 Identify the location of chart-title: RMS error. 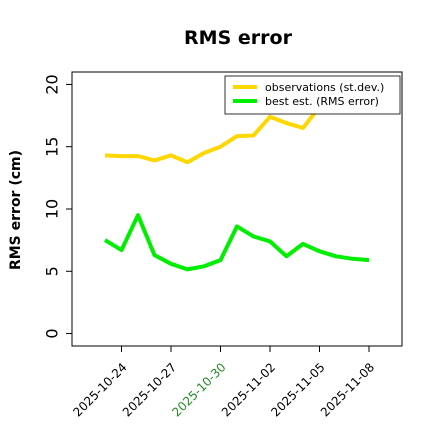
(238, 38).